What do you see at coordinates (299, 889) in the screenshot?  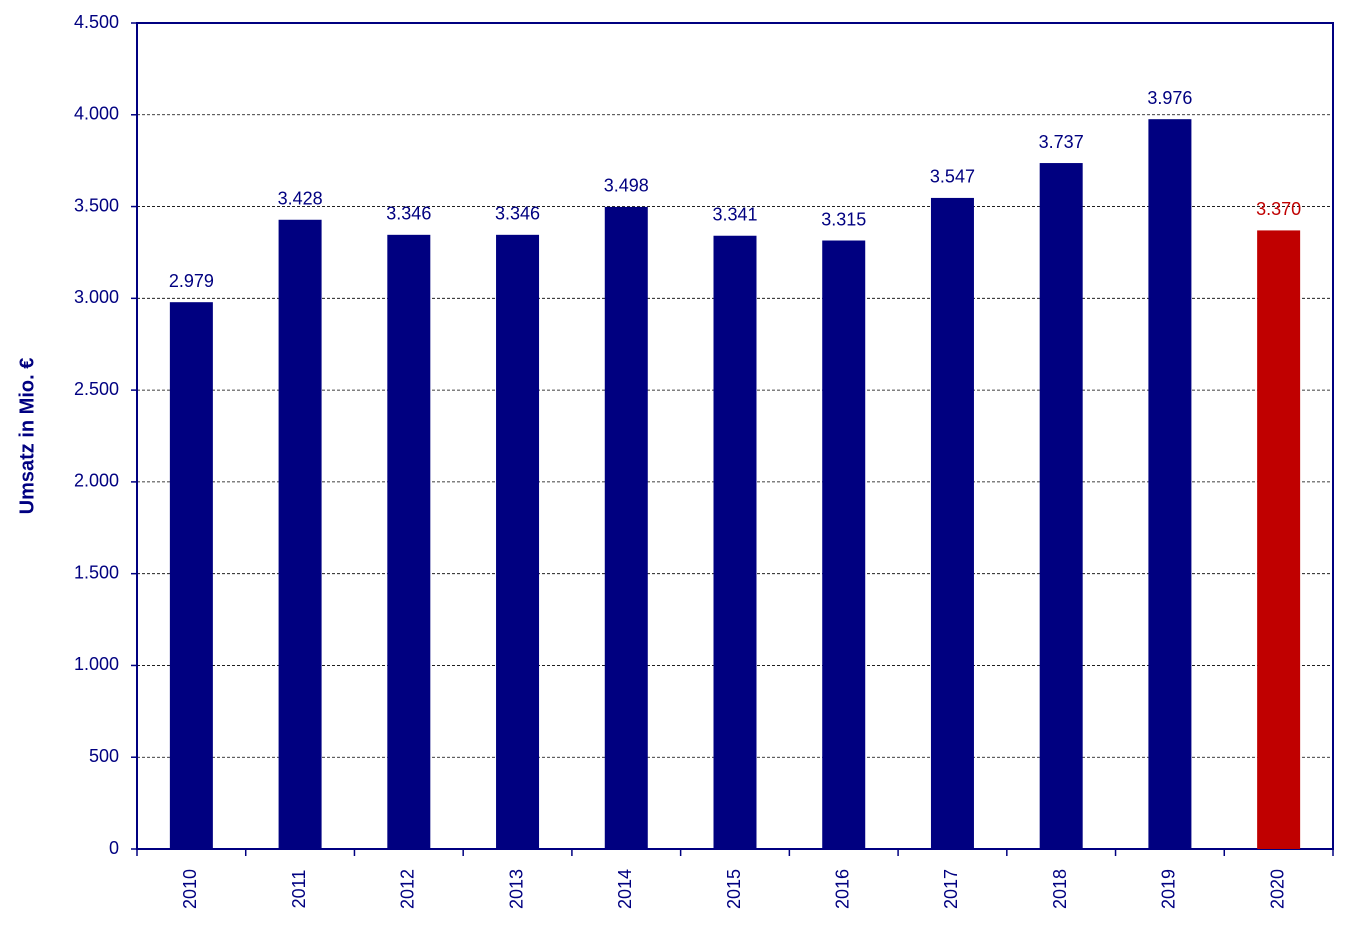 I see `x-tick-label: 2011` at bounding box center [299, 889].